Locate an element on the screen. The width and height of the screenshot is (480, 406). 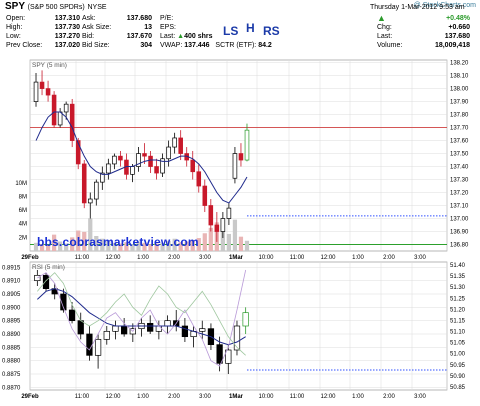
vwap-value: 137.446 is located at coordinates (197, 45).